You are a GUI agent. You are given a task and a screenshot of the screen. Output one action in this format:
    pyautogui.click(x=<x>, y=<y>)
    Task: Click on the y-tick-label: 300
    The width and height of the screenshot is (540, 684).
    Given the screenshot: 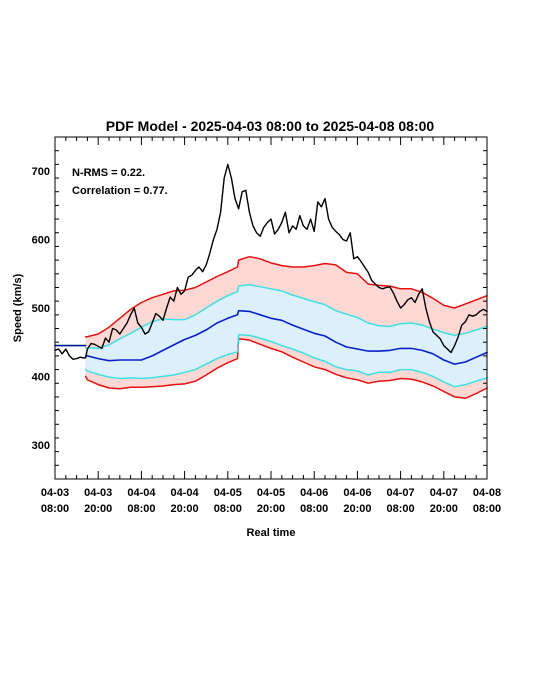 What is the action you would take?
    pyautogui.click(x=41, y=446)
    